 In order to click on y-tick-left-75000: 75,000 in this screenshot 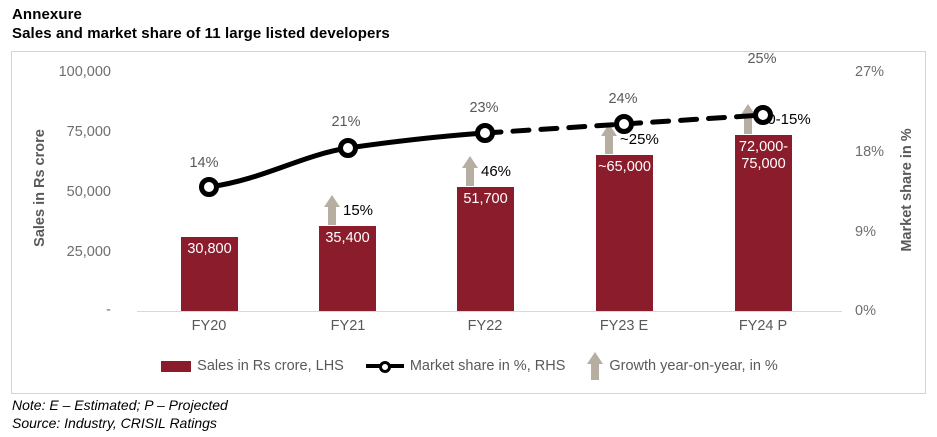, I will do `click(88, 132)`.